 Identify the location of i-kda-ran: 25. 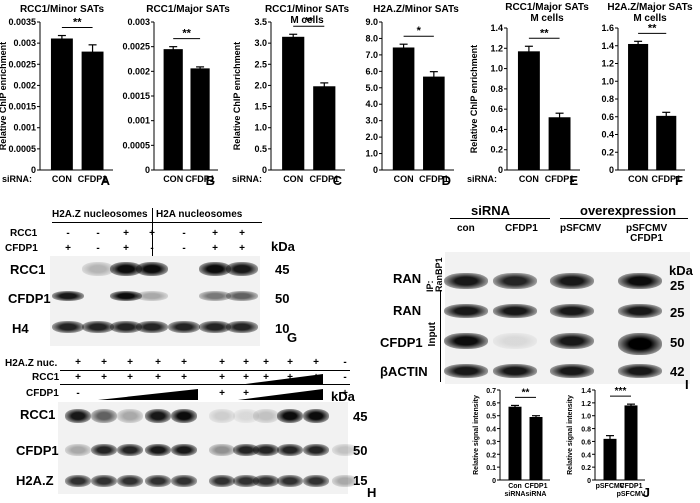
(677, 312).